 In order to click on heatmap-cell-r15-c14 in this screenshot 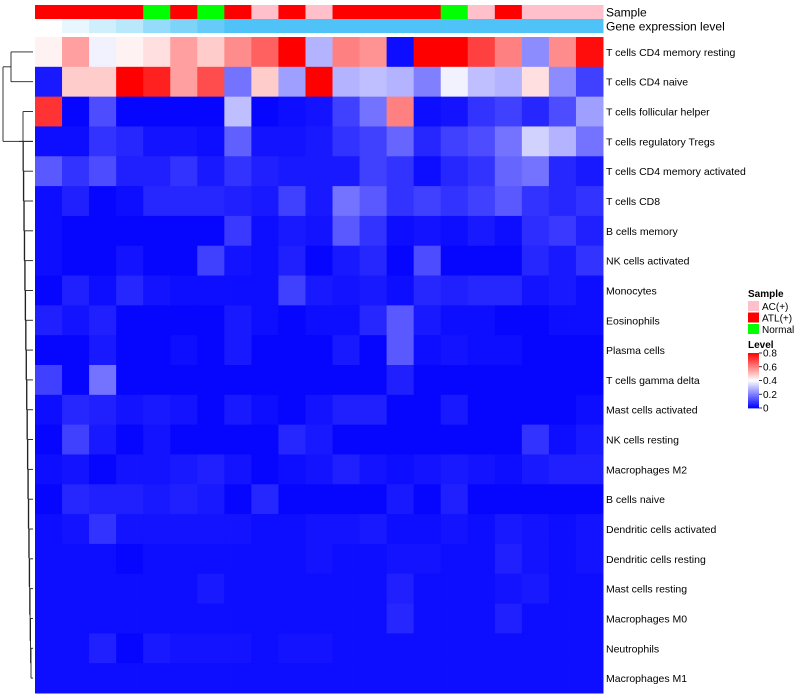, I will do `click(400, 469)`.